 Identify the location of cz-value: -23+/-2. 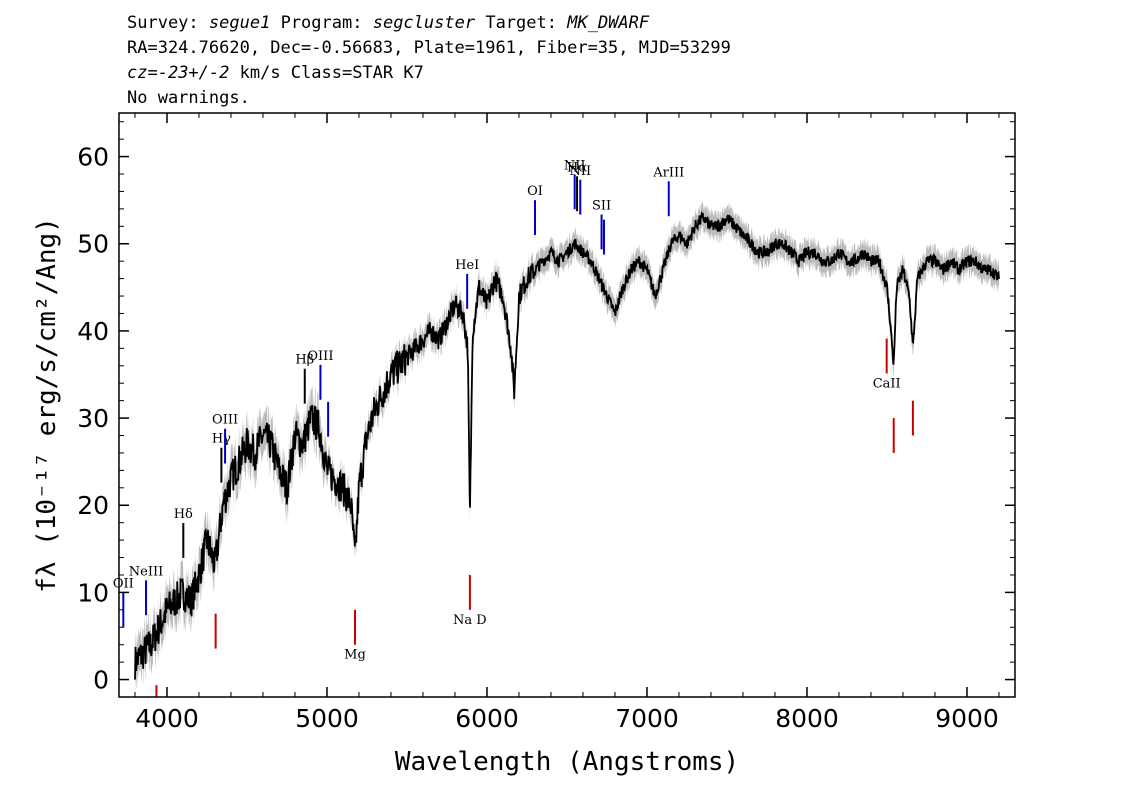
(193, 73).